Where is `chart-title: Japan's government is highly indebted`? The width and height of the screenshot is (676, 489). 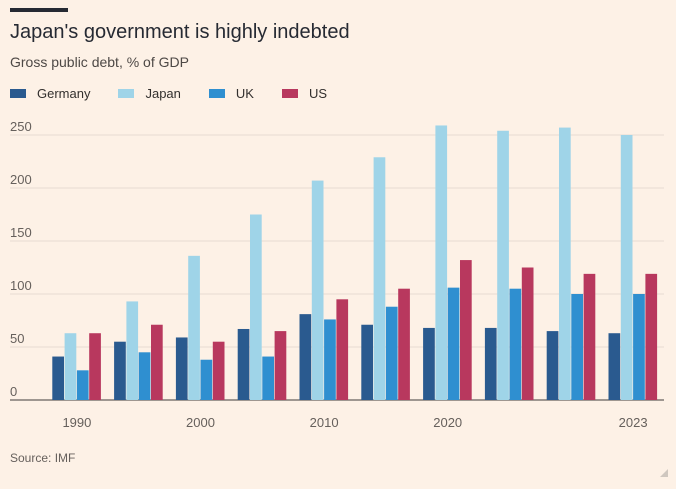 chart-title: Japan's government is highly indebted is located at coordinates (180, 32).